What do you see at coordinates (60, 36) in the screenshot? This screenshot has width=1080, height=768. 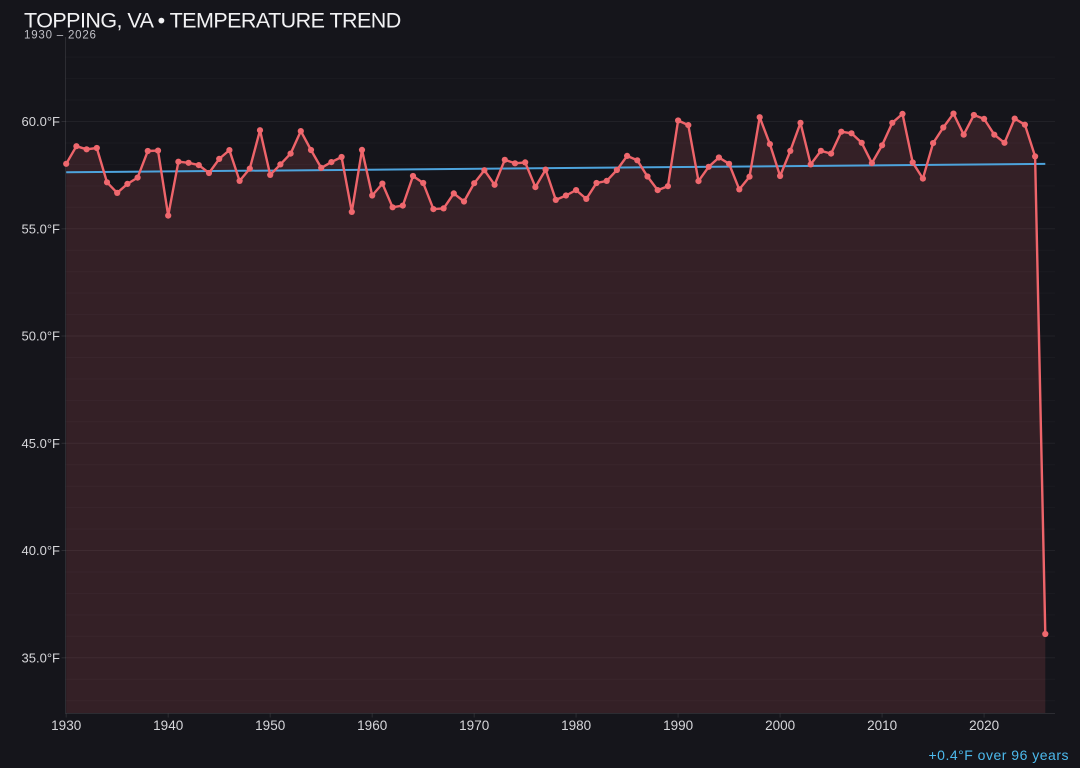 I see `svg-text: 1930 – 2026` at bounding box center [60, 36].